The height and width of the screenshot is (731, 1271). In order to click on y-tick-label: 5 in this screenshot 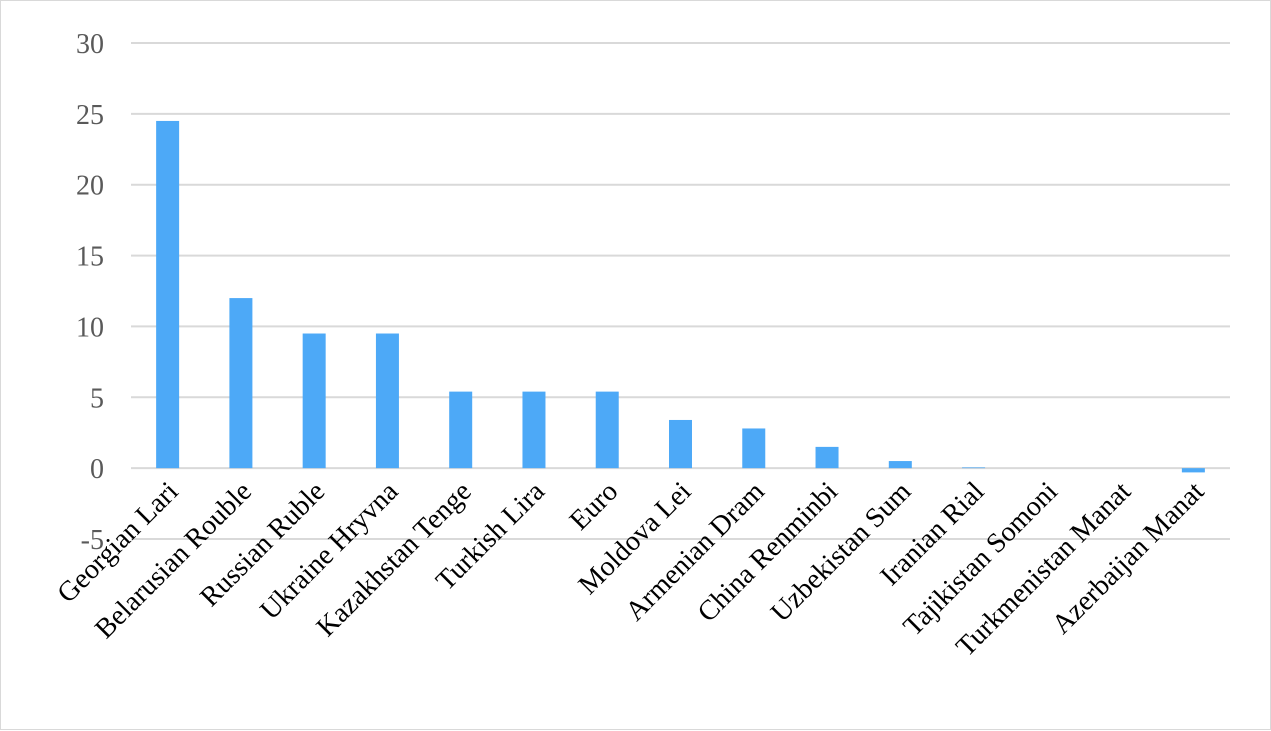, I will do `click(97, 398)`.